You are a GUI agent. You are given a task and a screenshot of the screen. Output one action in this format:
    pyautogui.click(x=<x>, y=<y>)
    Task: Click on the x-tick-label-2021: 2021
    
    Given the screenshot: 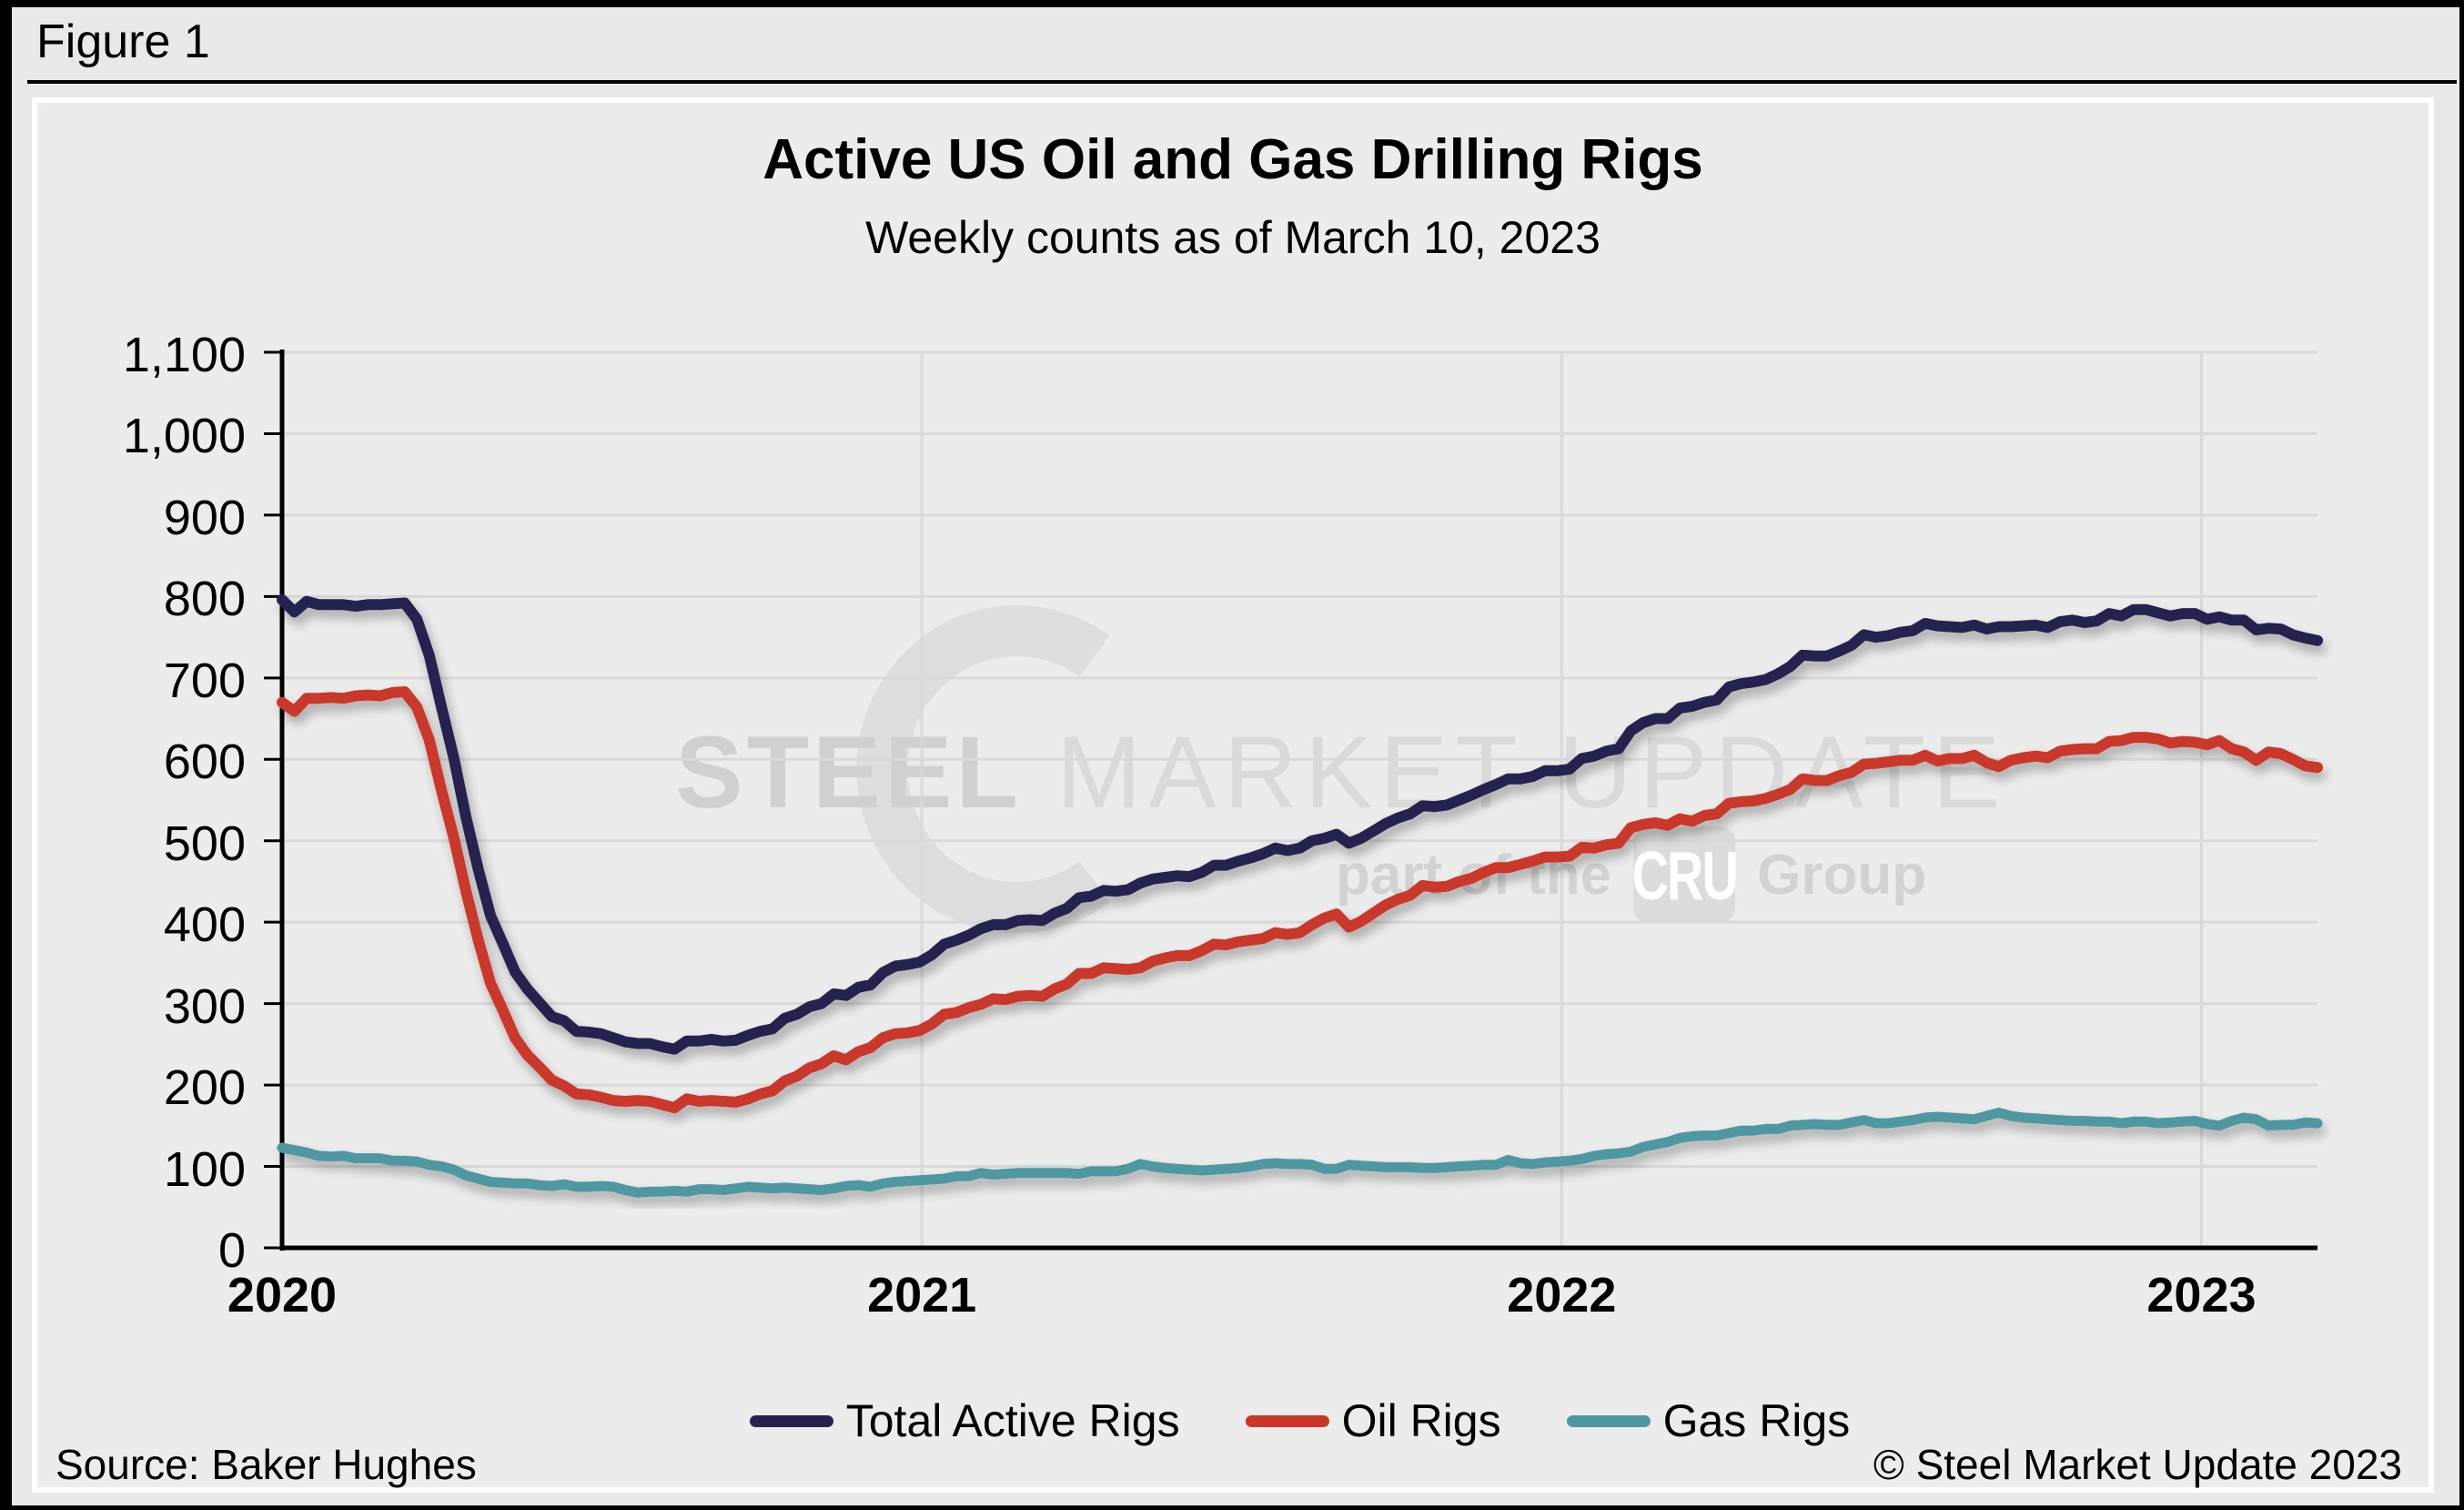 What is the action you would take?
    pyautogui.click(x=922, y=1295)
    